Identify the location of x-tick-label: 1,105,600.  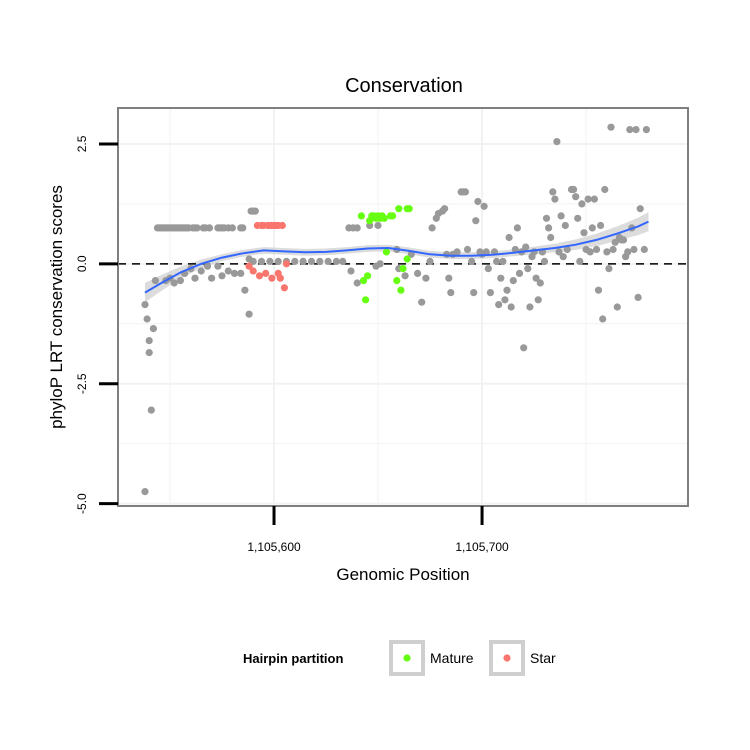
(274, 547).